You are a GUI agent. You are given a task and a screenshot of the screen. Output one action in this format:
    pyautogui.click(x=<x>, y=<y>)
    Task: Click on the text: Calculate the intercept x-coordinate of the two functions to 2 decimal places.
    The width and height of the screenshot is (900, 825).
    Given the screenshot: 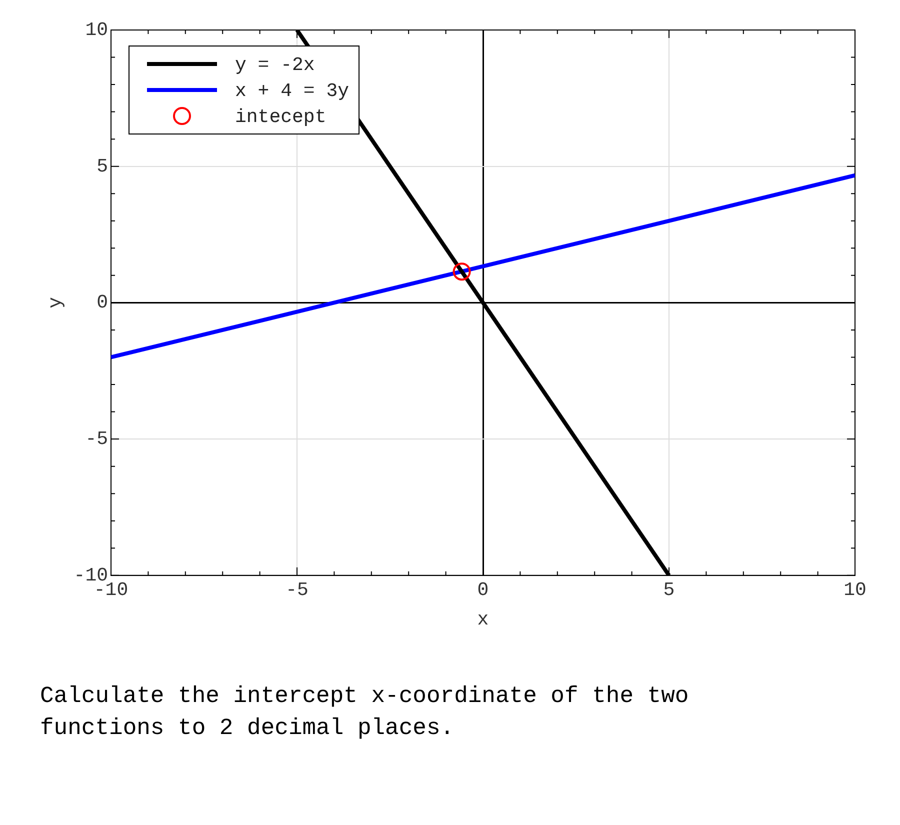 What is the action you would take?
    pyautogui.click(x=365, y=712)
    